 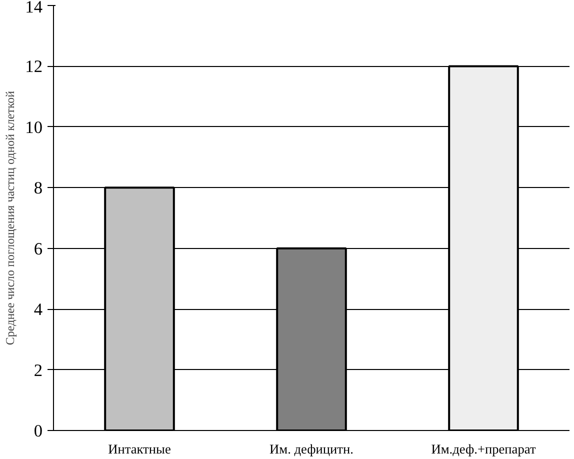 I want to click on y-tick-label: 12, so click(x=33, y=66).